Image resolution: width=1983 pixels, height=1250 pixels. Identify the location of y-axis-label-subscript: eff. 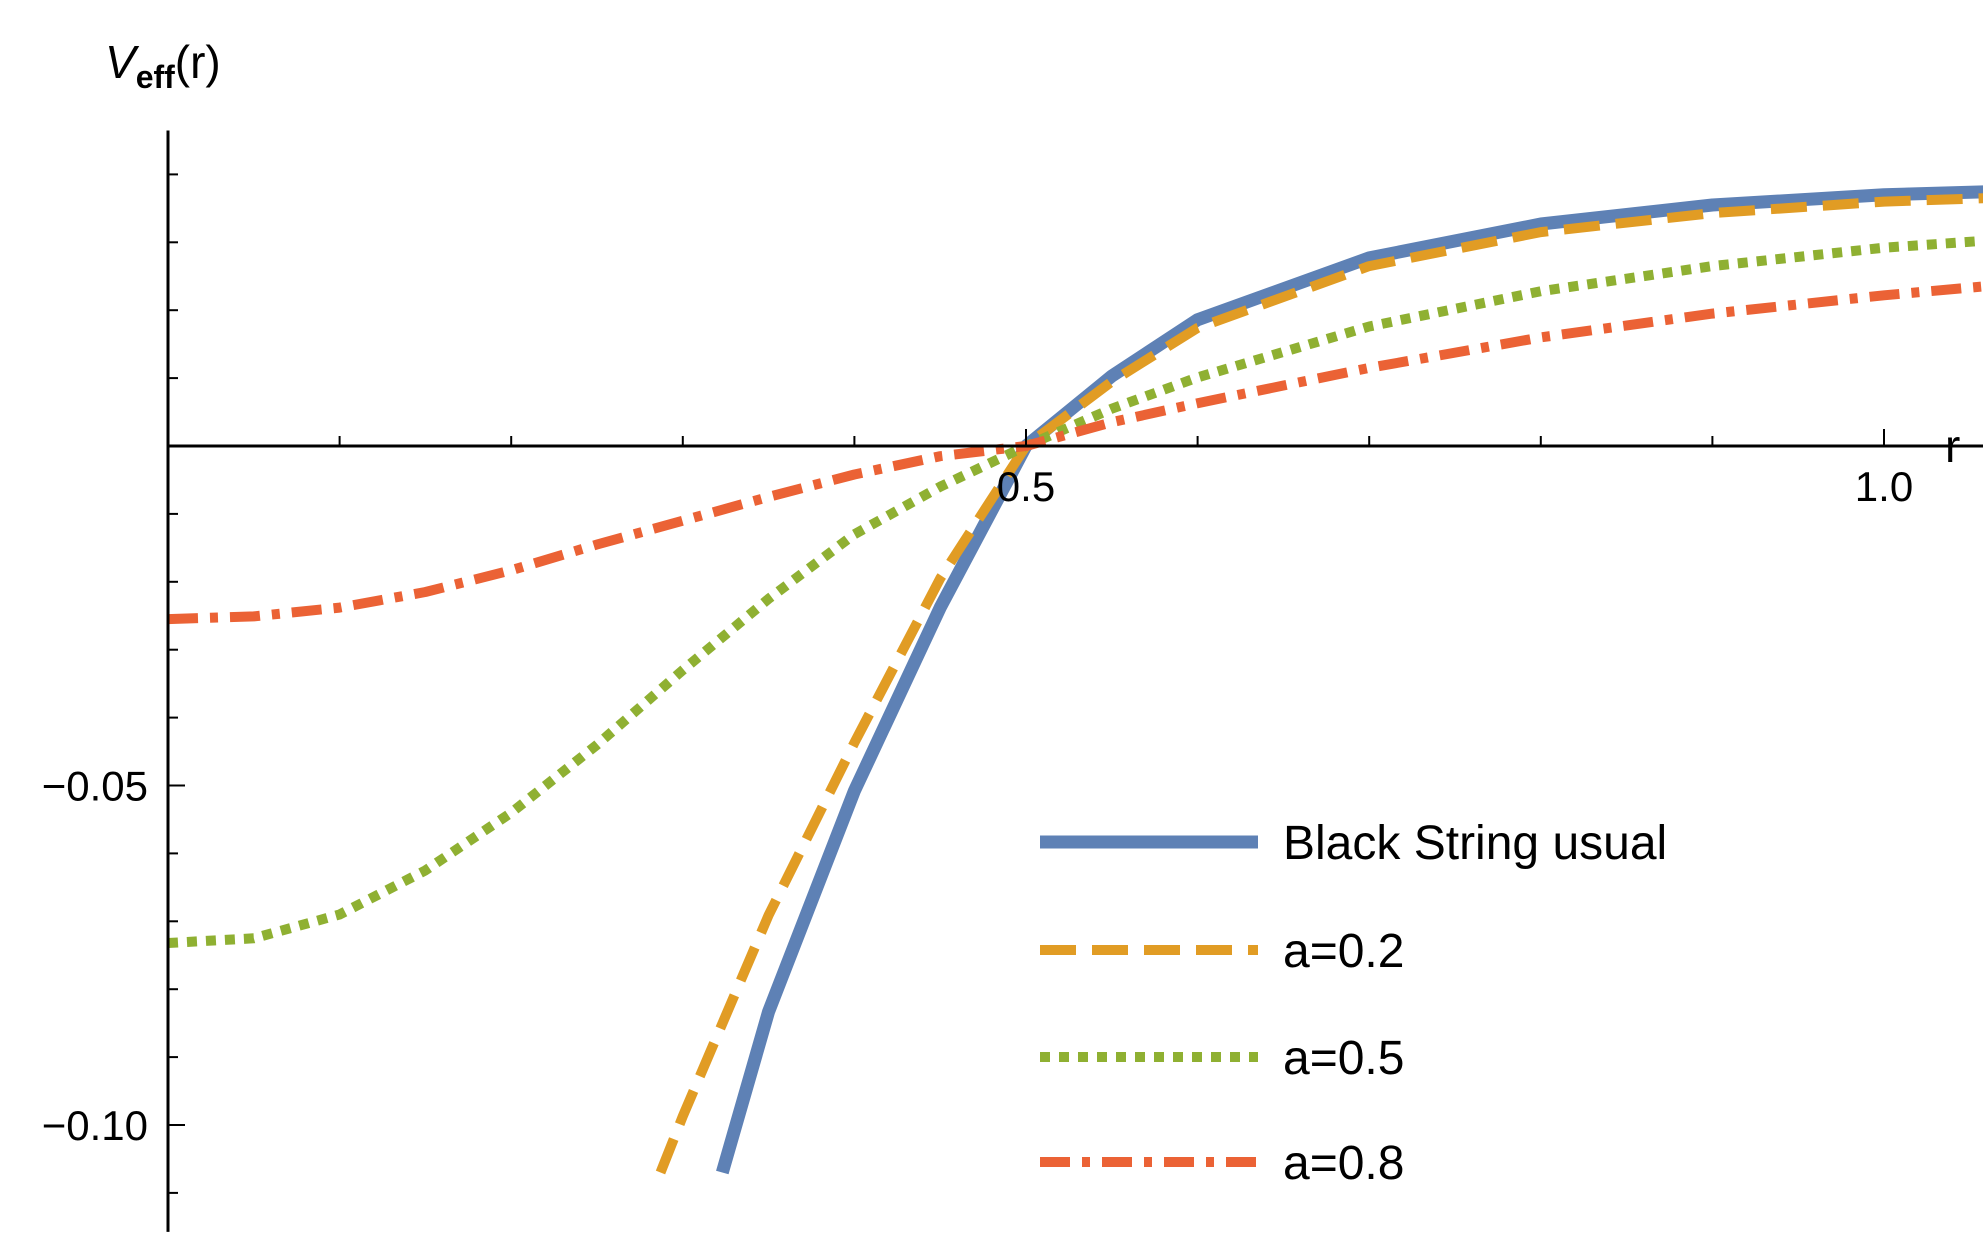
(155, 77).